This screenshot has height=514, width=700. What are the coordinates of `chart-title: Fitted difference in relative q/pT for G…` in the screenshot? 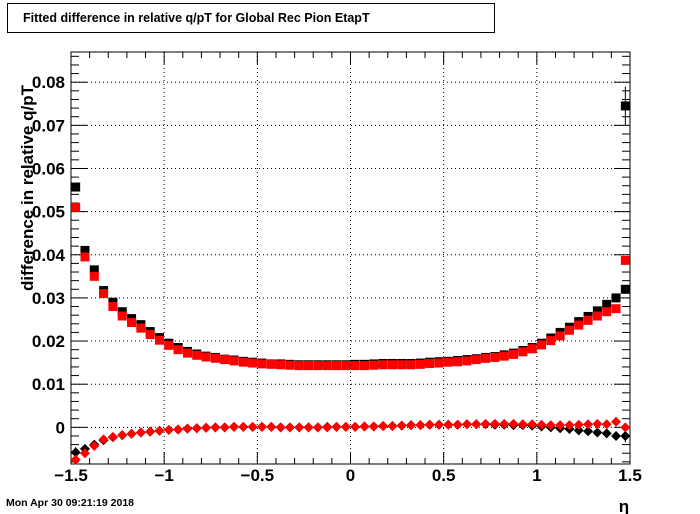 It's located at (251, 18).